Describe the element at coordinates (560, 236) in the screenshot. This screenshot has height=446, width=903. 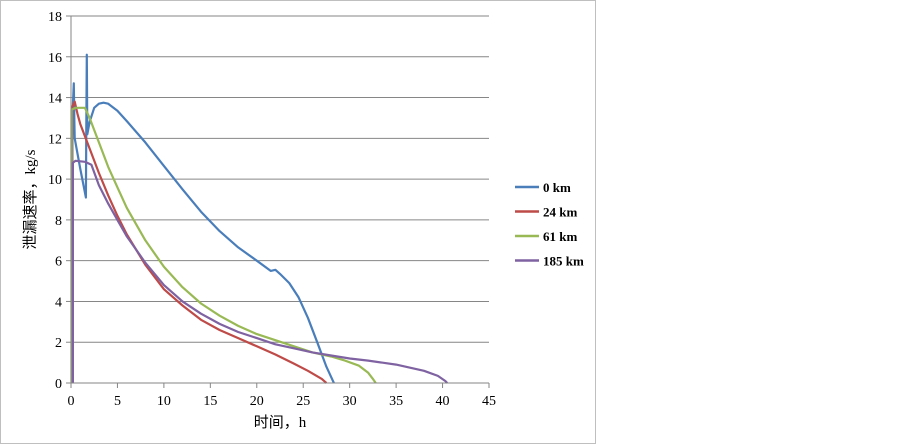
I see `legend-label: 61 km` at that location.